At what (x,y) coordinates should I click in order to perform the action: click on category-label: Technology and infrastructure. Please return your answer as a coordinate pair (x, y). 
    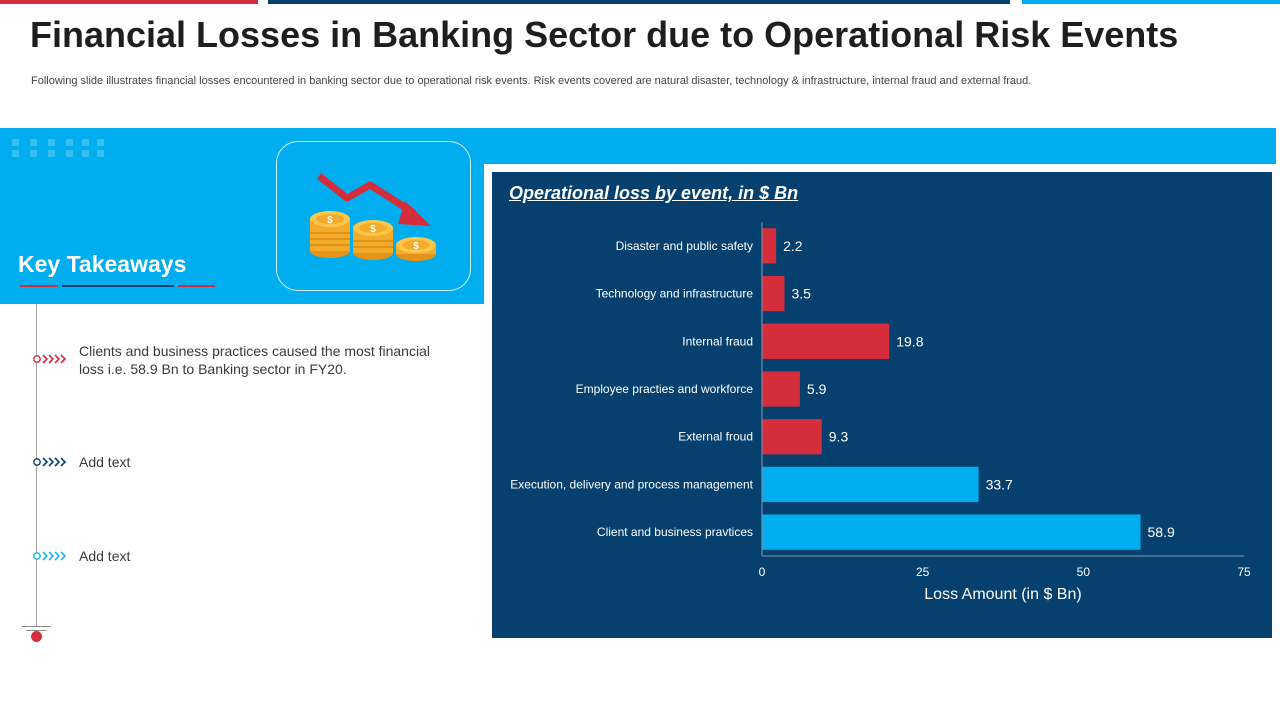
    Looking at the image, I should click on (675, 294).